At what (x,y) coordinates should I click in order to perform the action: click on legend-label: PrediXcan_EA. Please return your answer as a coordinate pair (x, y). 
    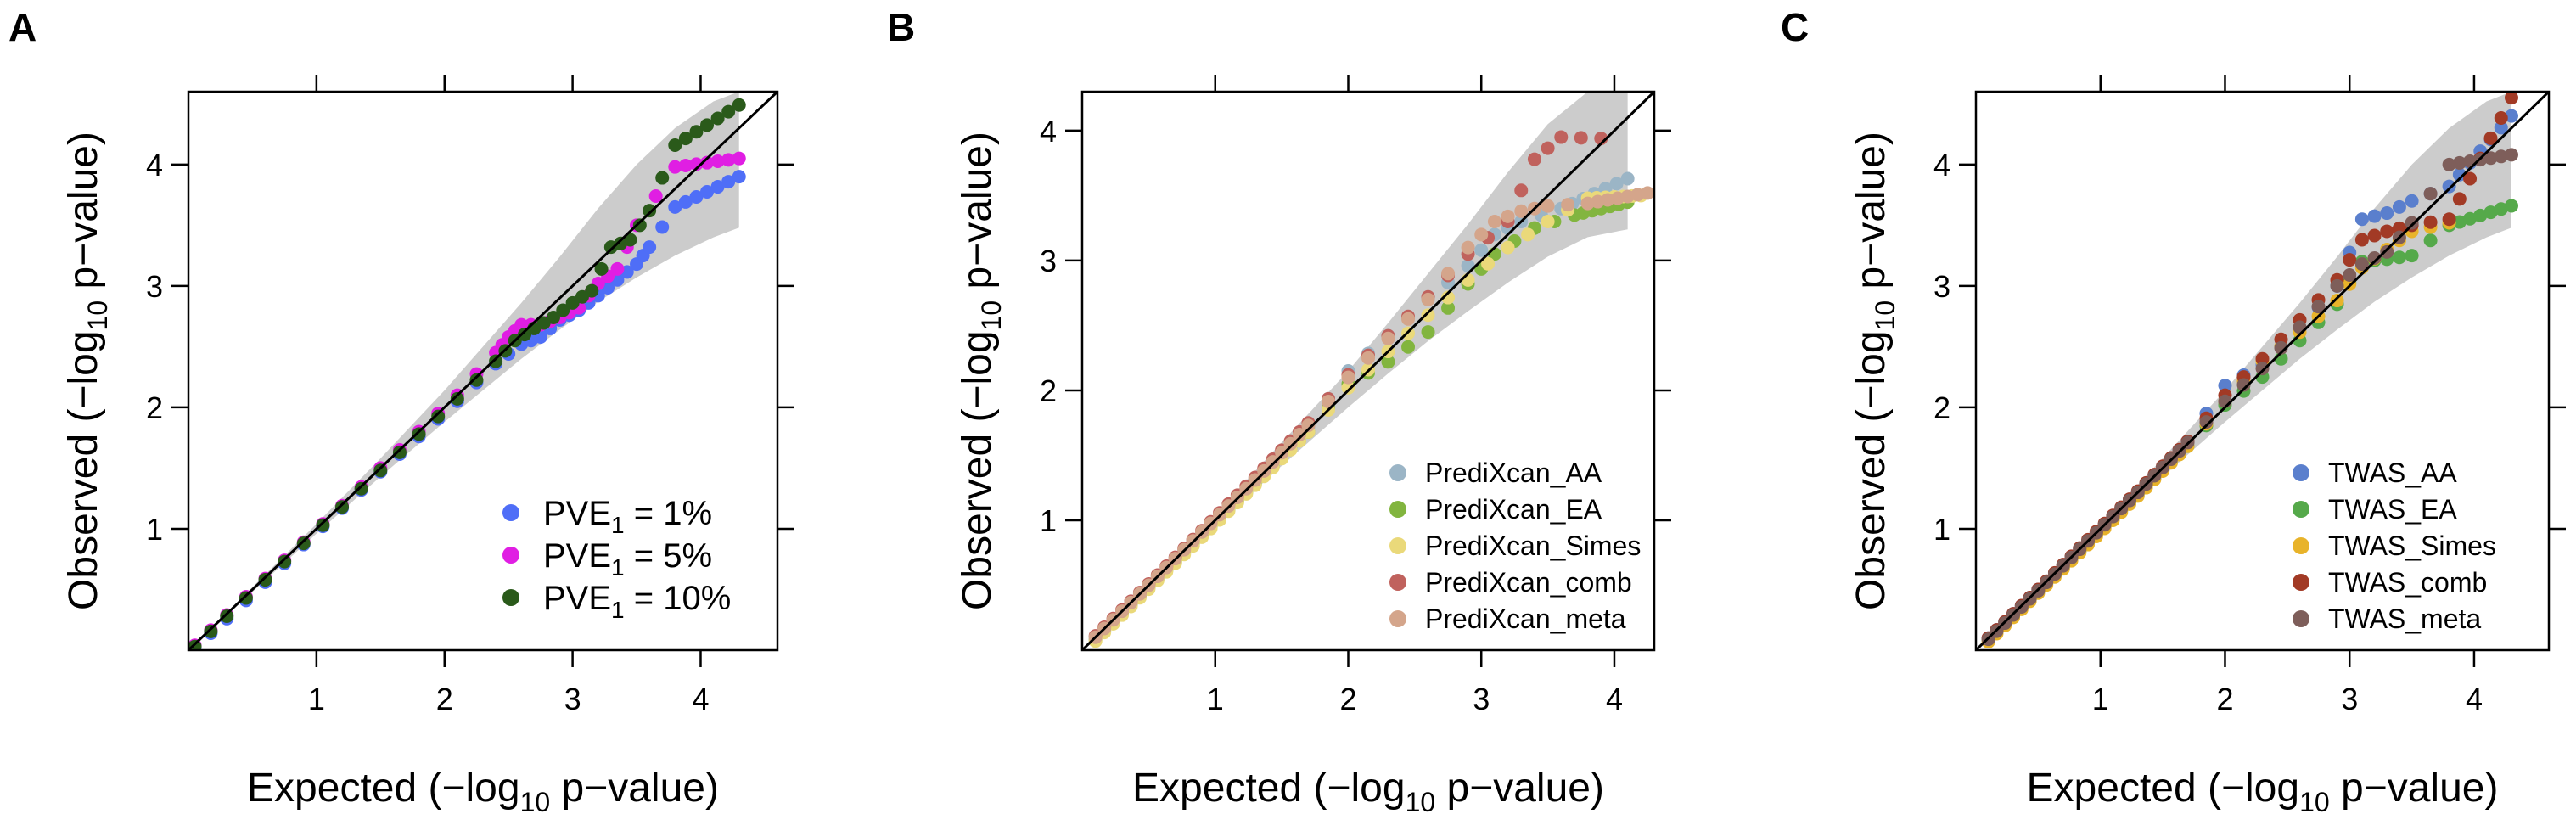
    Looking at the image, I should click on (1513, 509).